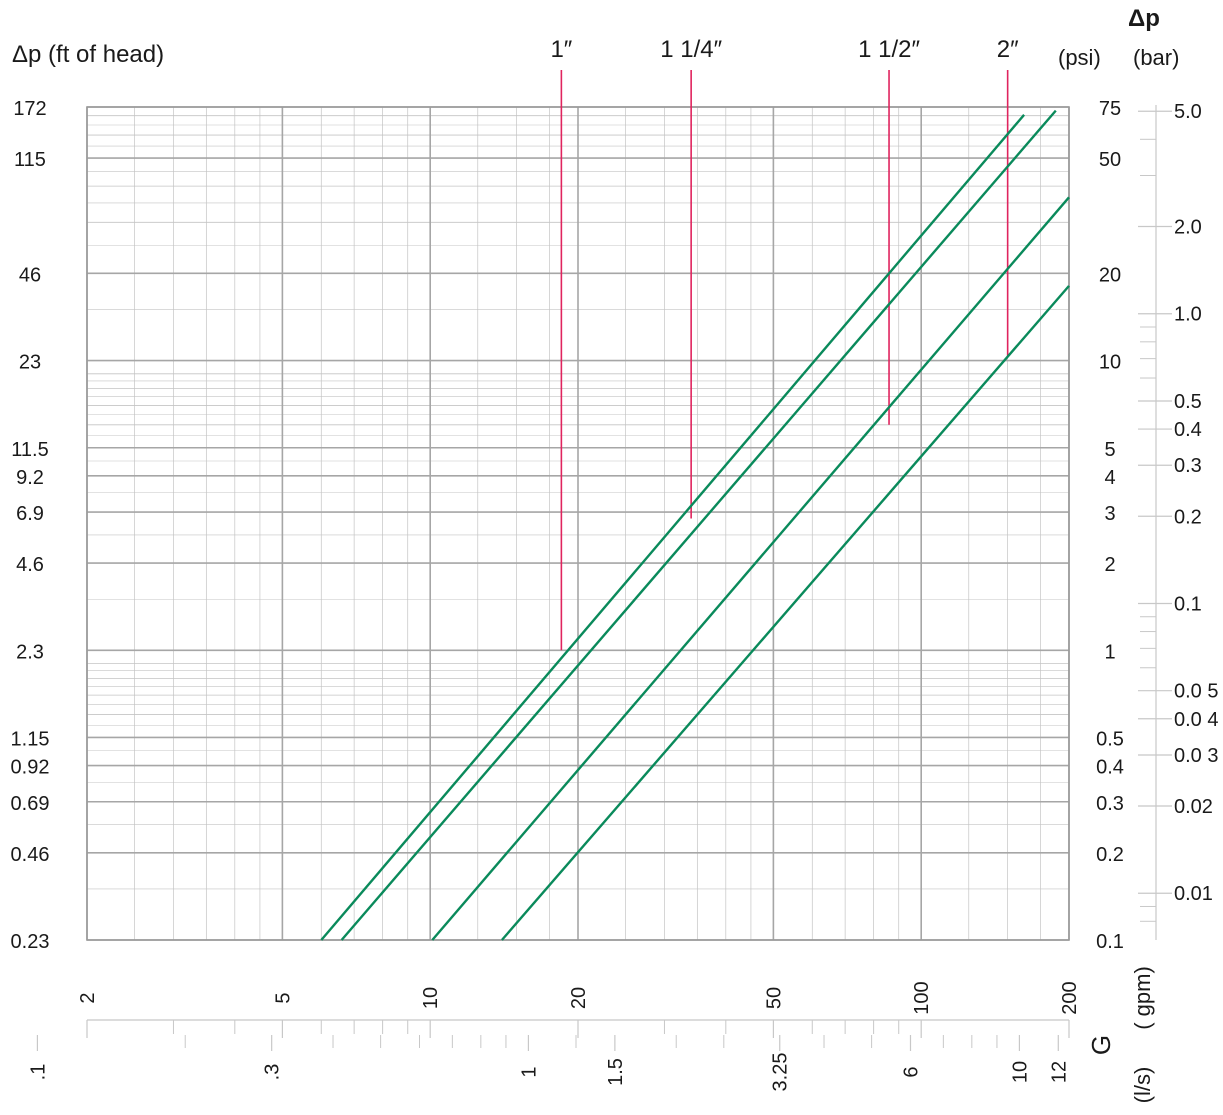 The height and width of the screenshot is (1115, 1223). What do you see at coordinates (691, 49) in the screenshot?
I see `connection-label: 1 1/4″` at bounding box center [691, 49].